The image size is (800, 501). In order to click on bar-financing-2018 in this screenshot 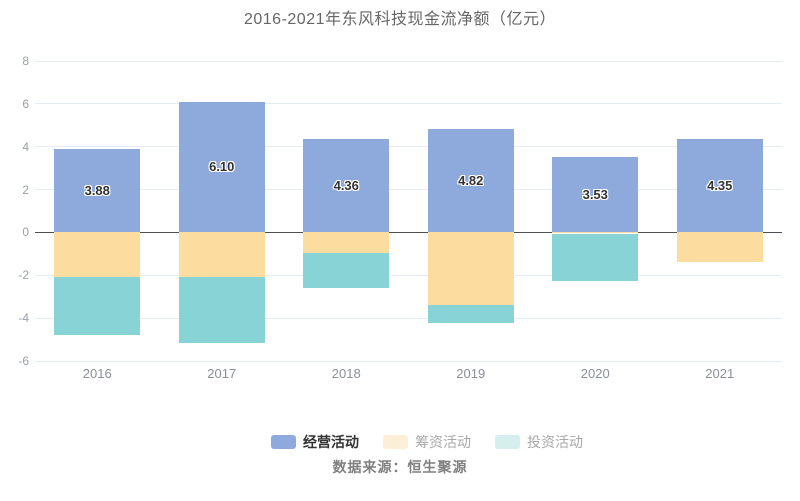, I will do `click(346, 242)`.